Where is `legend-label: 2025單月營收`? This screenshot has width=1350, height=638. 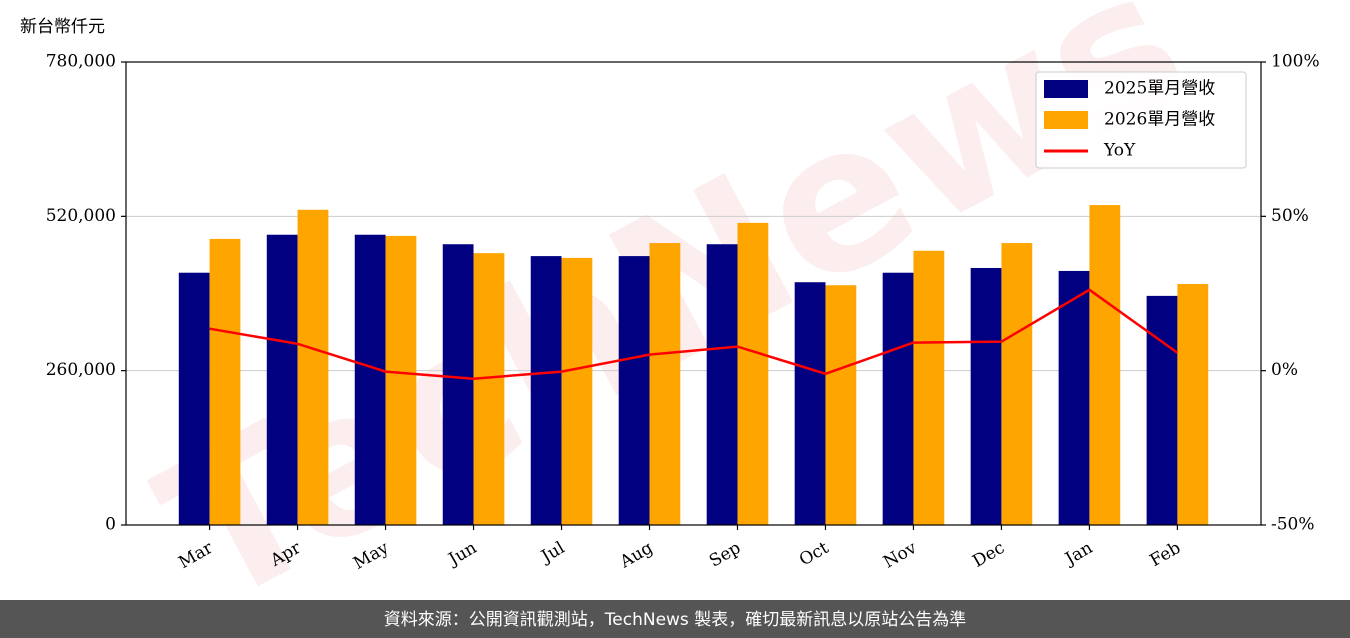
legend-label: 2025單月營收 is located at coordinates (1159, 89).